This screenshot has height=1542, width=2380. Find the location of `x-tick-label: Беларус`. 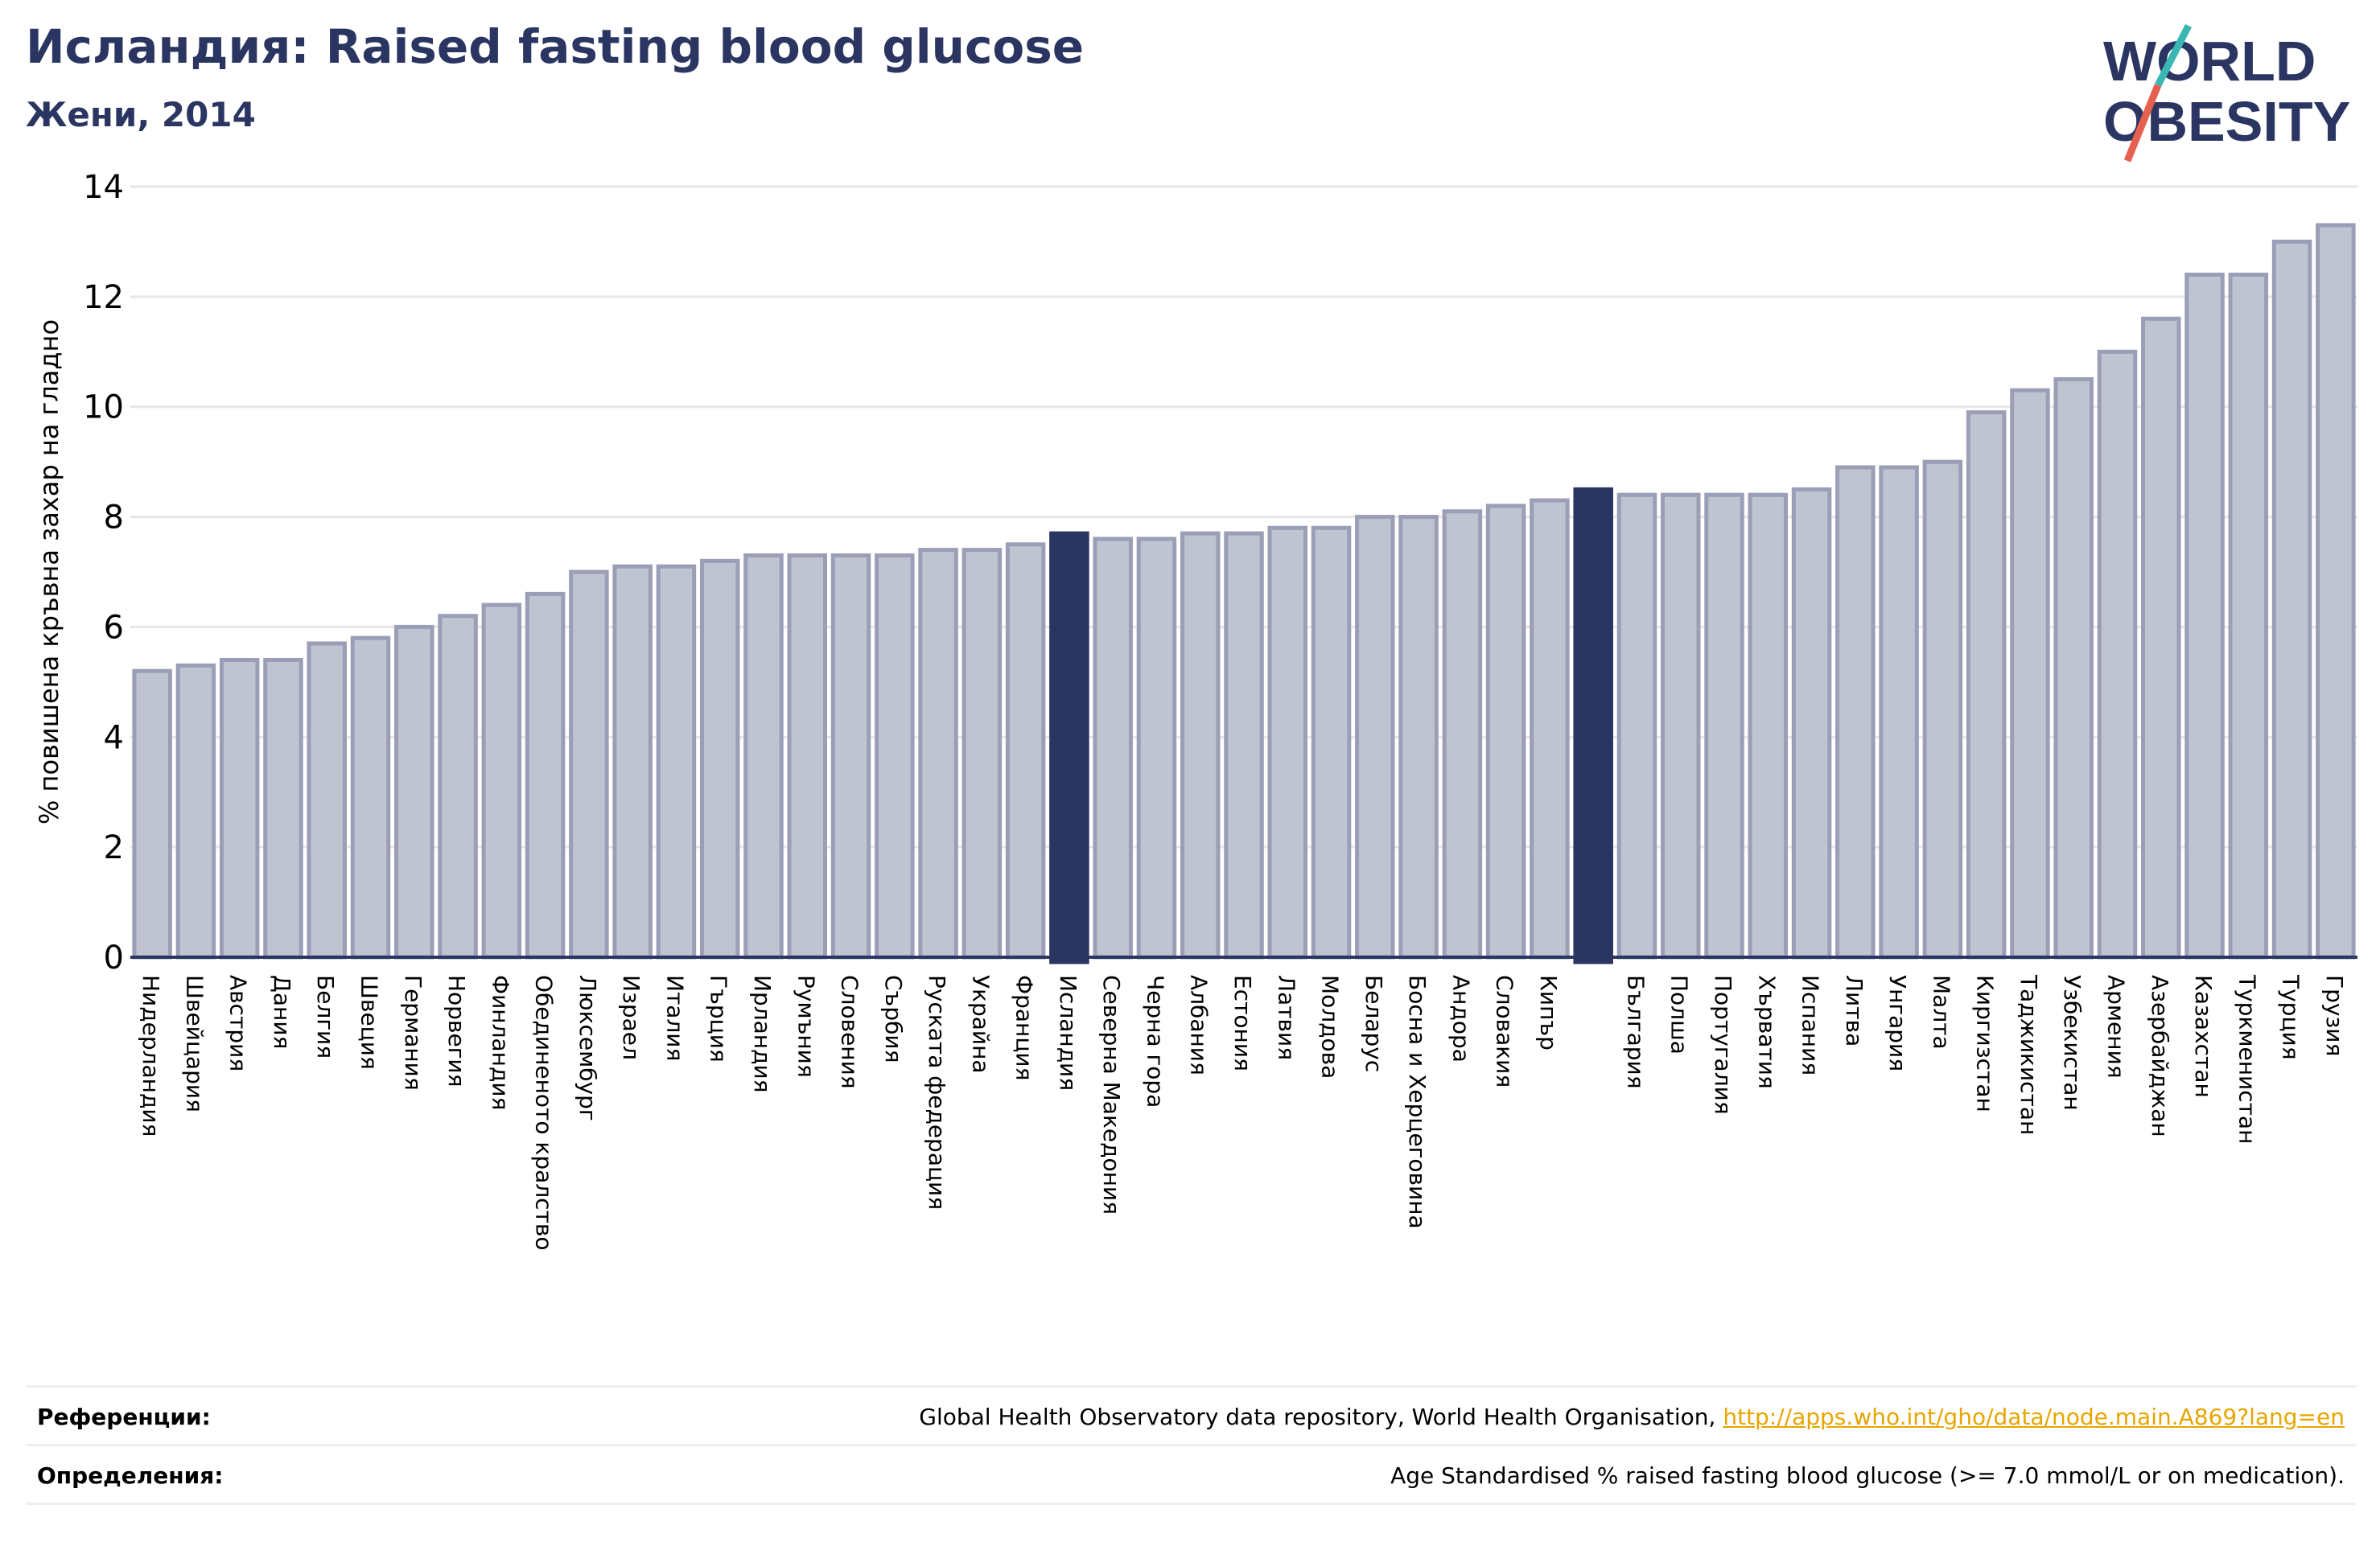

x-tick-label: Беларус is located at coordinates (1374, 1023).